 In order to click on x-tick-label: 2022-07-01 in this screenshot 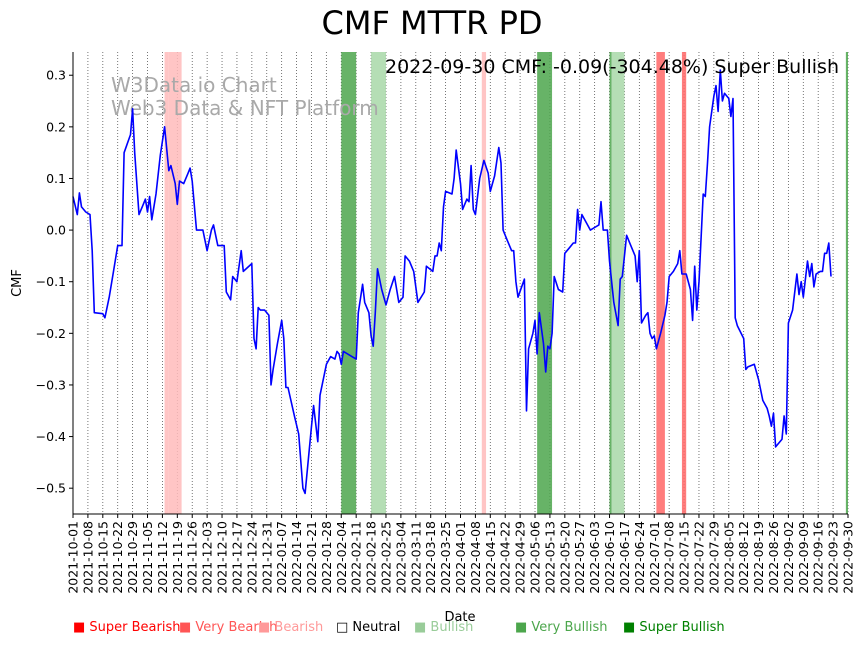, I will do `click(654, 557)`.